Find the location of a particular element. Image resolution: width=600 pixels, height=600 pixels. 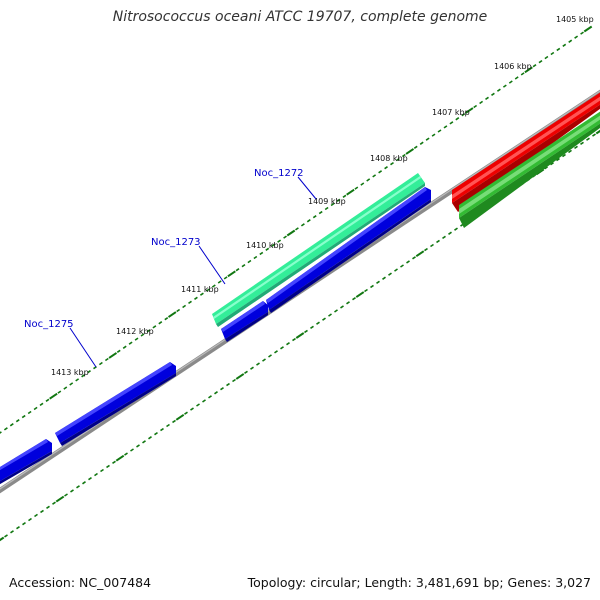

scale-label-1412: 1412 kbp is located at coordinates (135, 331).